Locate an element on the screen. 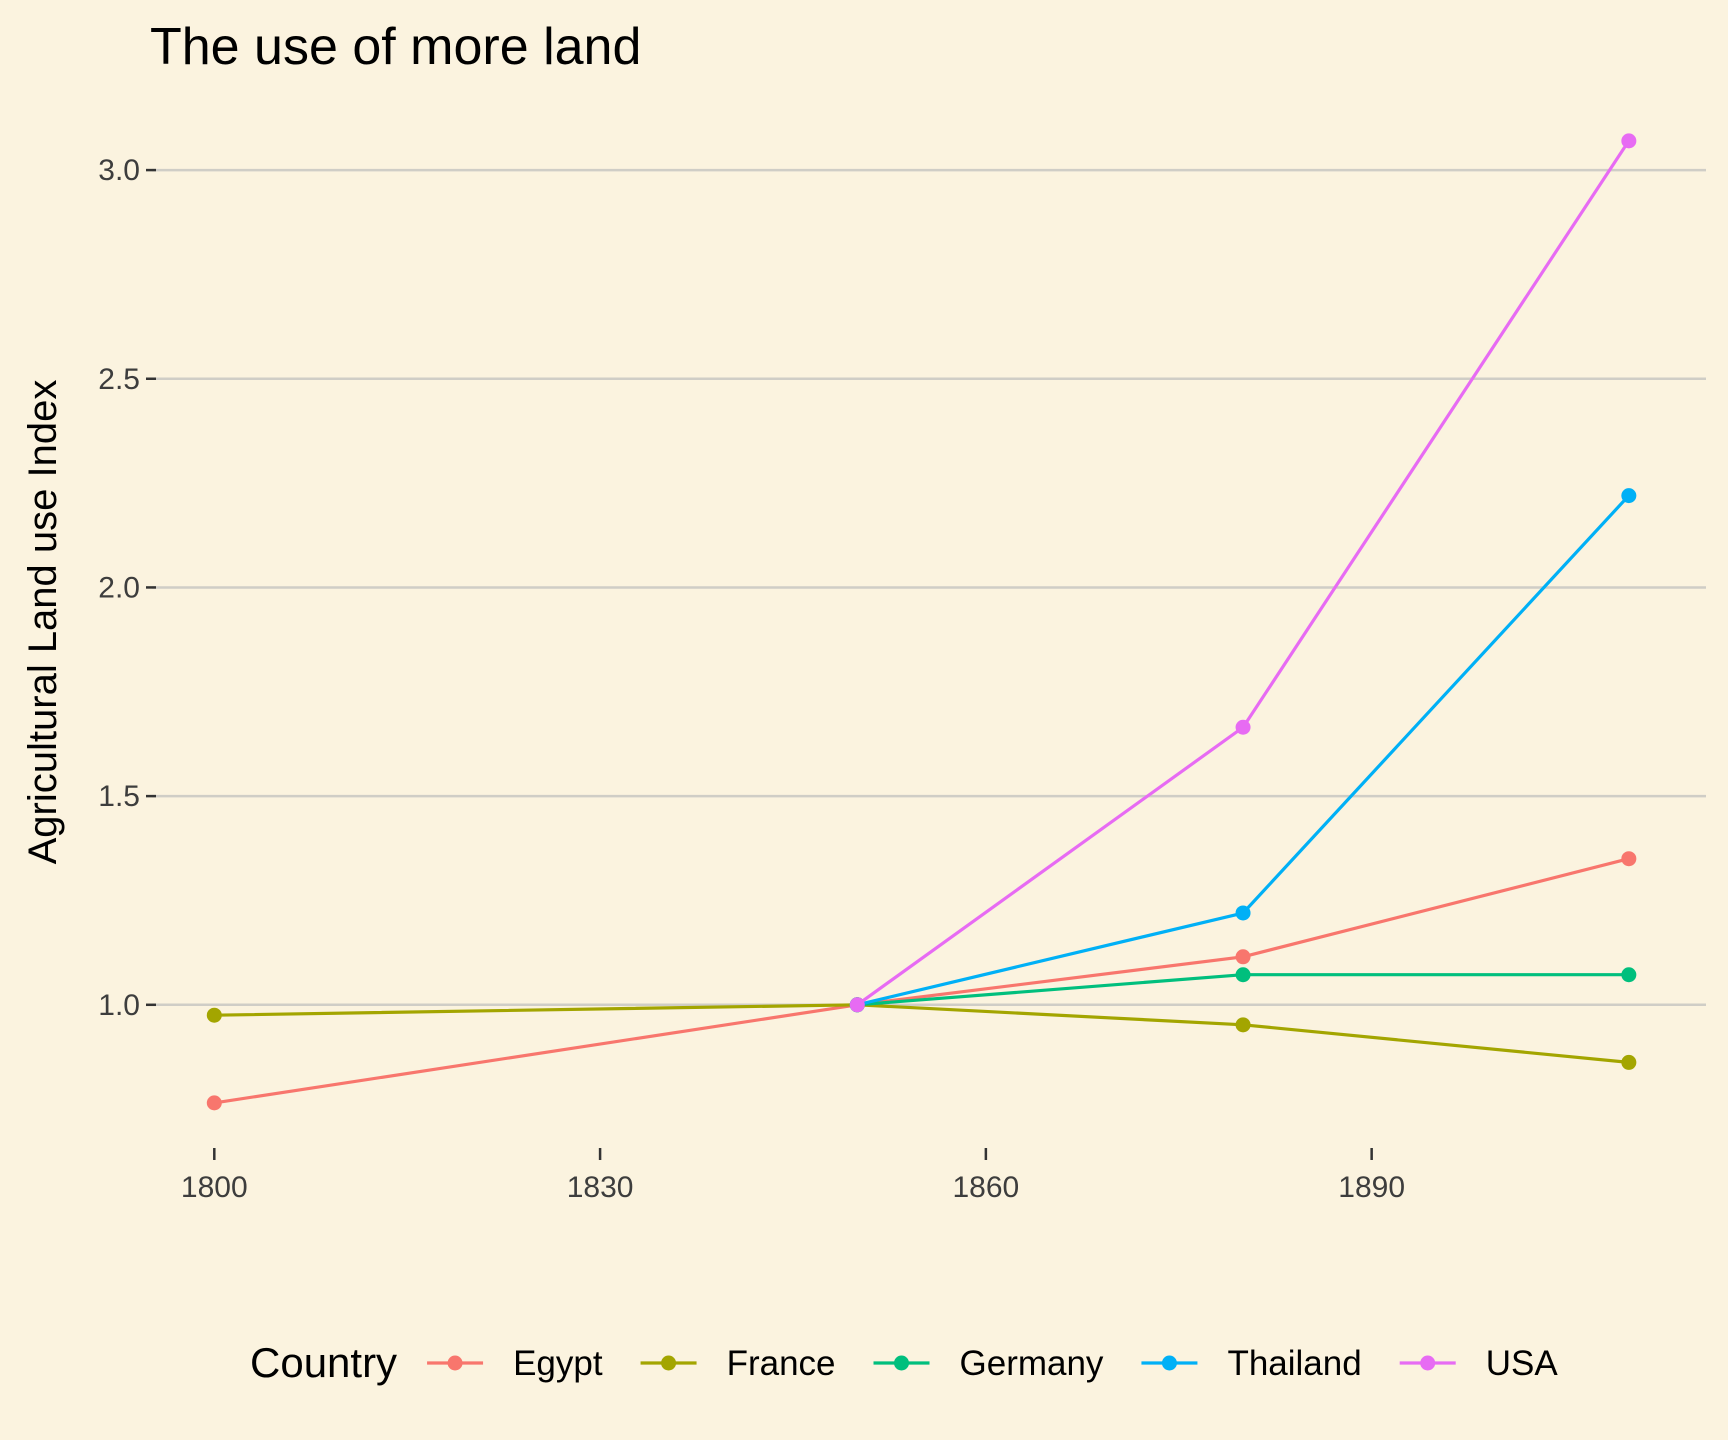 The height and width of the screenshot is (1440, 1728). legend-label: Germany is located at coordinates (1032, 1363).